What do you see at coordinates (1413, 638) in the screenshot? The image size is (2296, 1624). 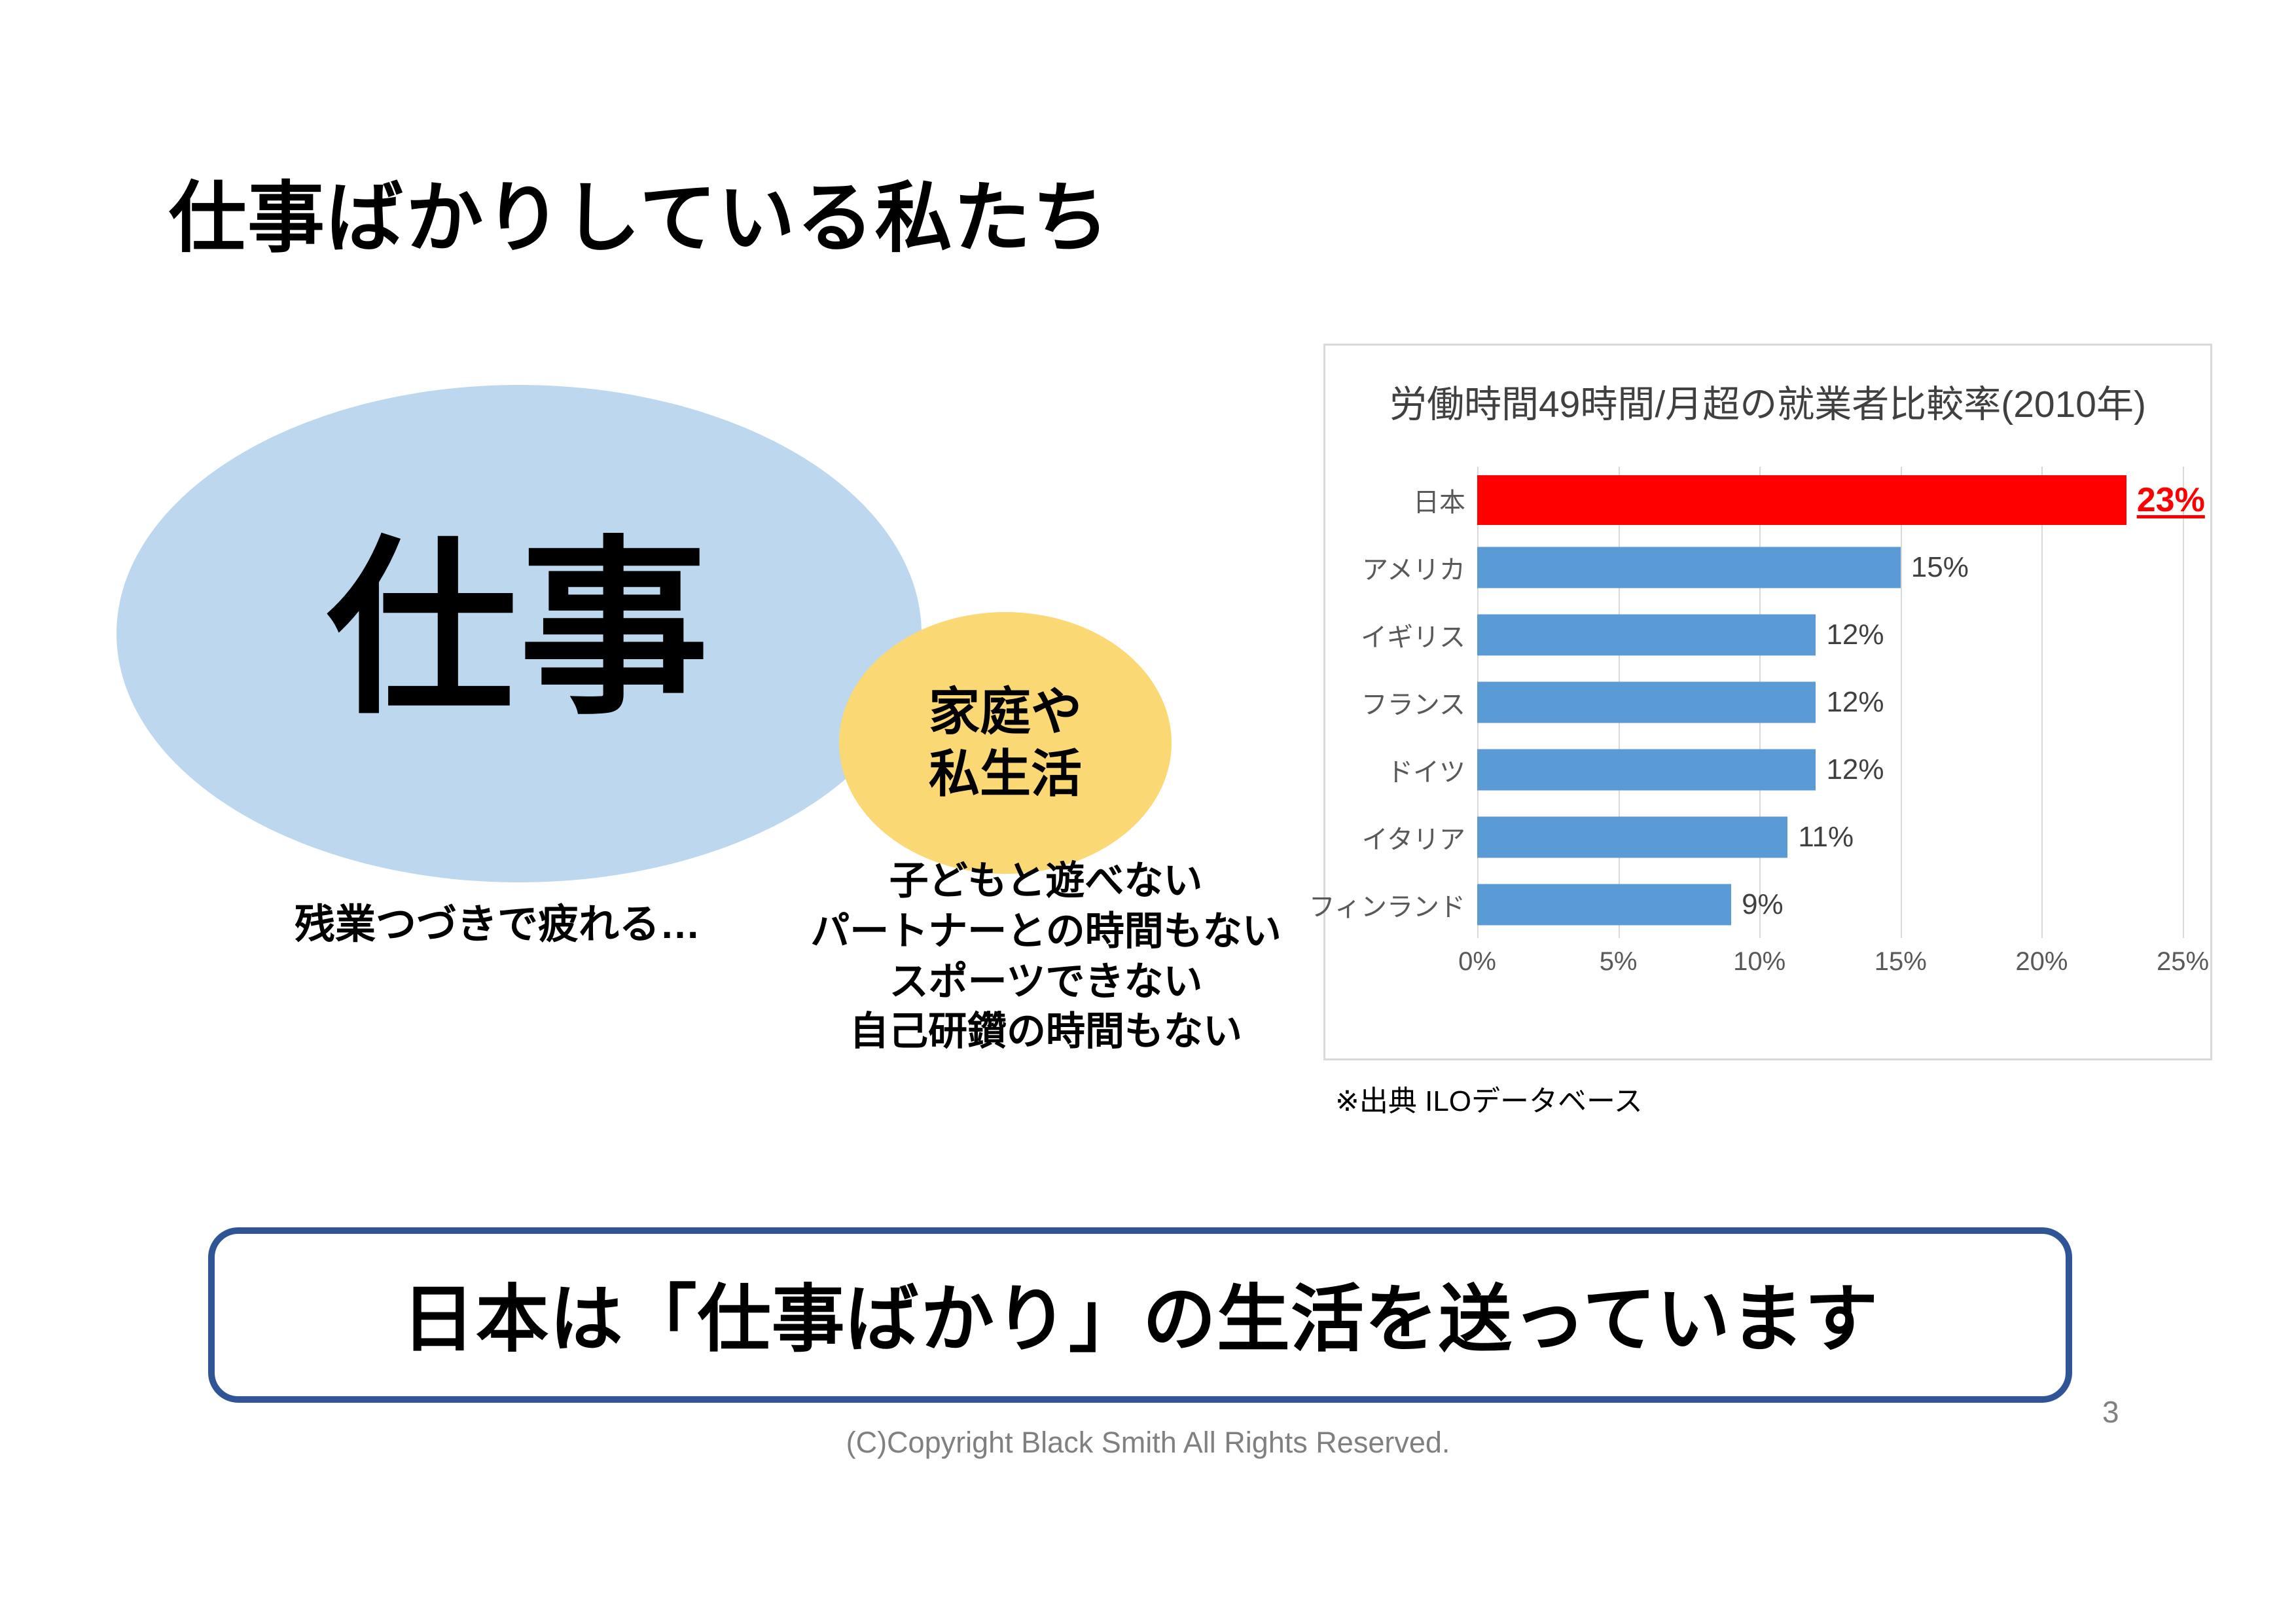 I see `chart-category-label: イギリス` at bounding box center [1413, 638].